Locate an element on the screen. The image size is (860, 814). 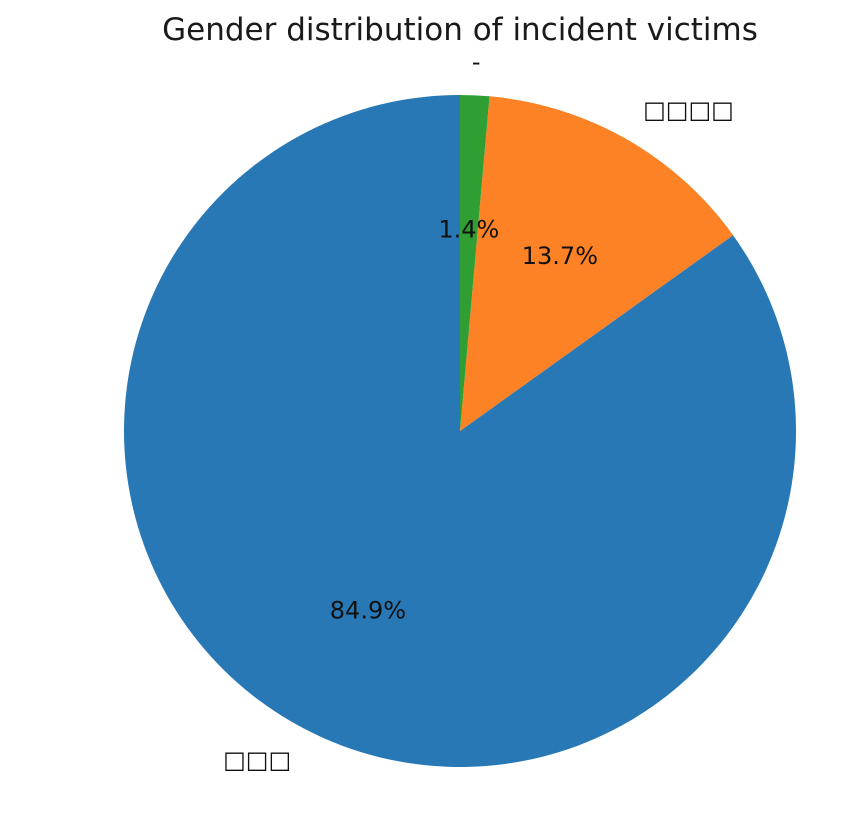
slice-percent-label-0: 84.9% is located at coordinates (368, 610).